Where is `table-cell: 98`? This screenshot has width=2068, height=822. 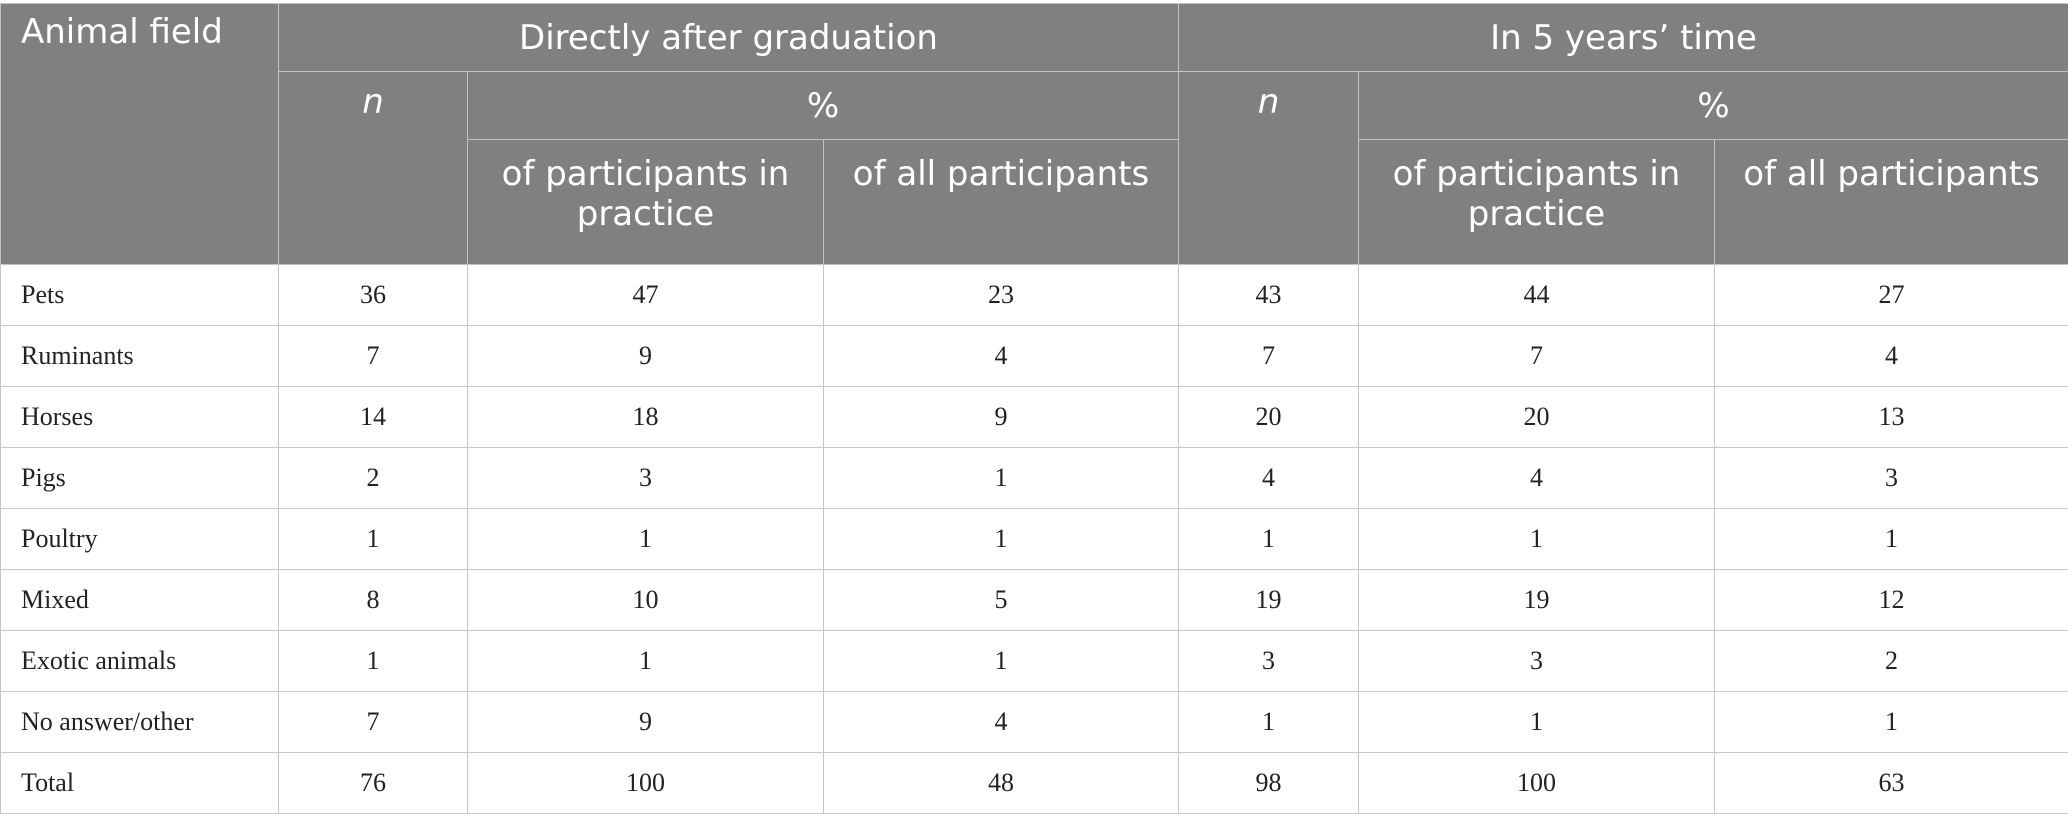 table-cell: 98 is located at coordinates (1268, 783).